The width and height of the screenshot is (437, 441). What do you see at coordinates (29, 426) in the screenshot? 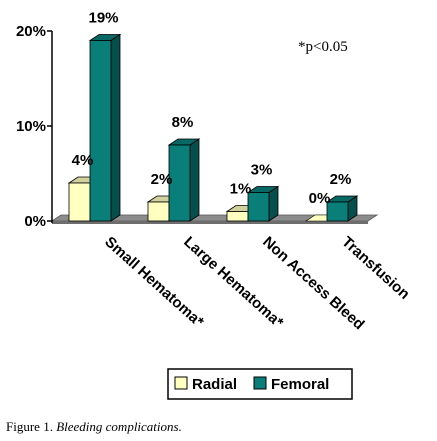
I see `figure-number: Figure 1.` at bounding box center [29, 426].